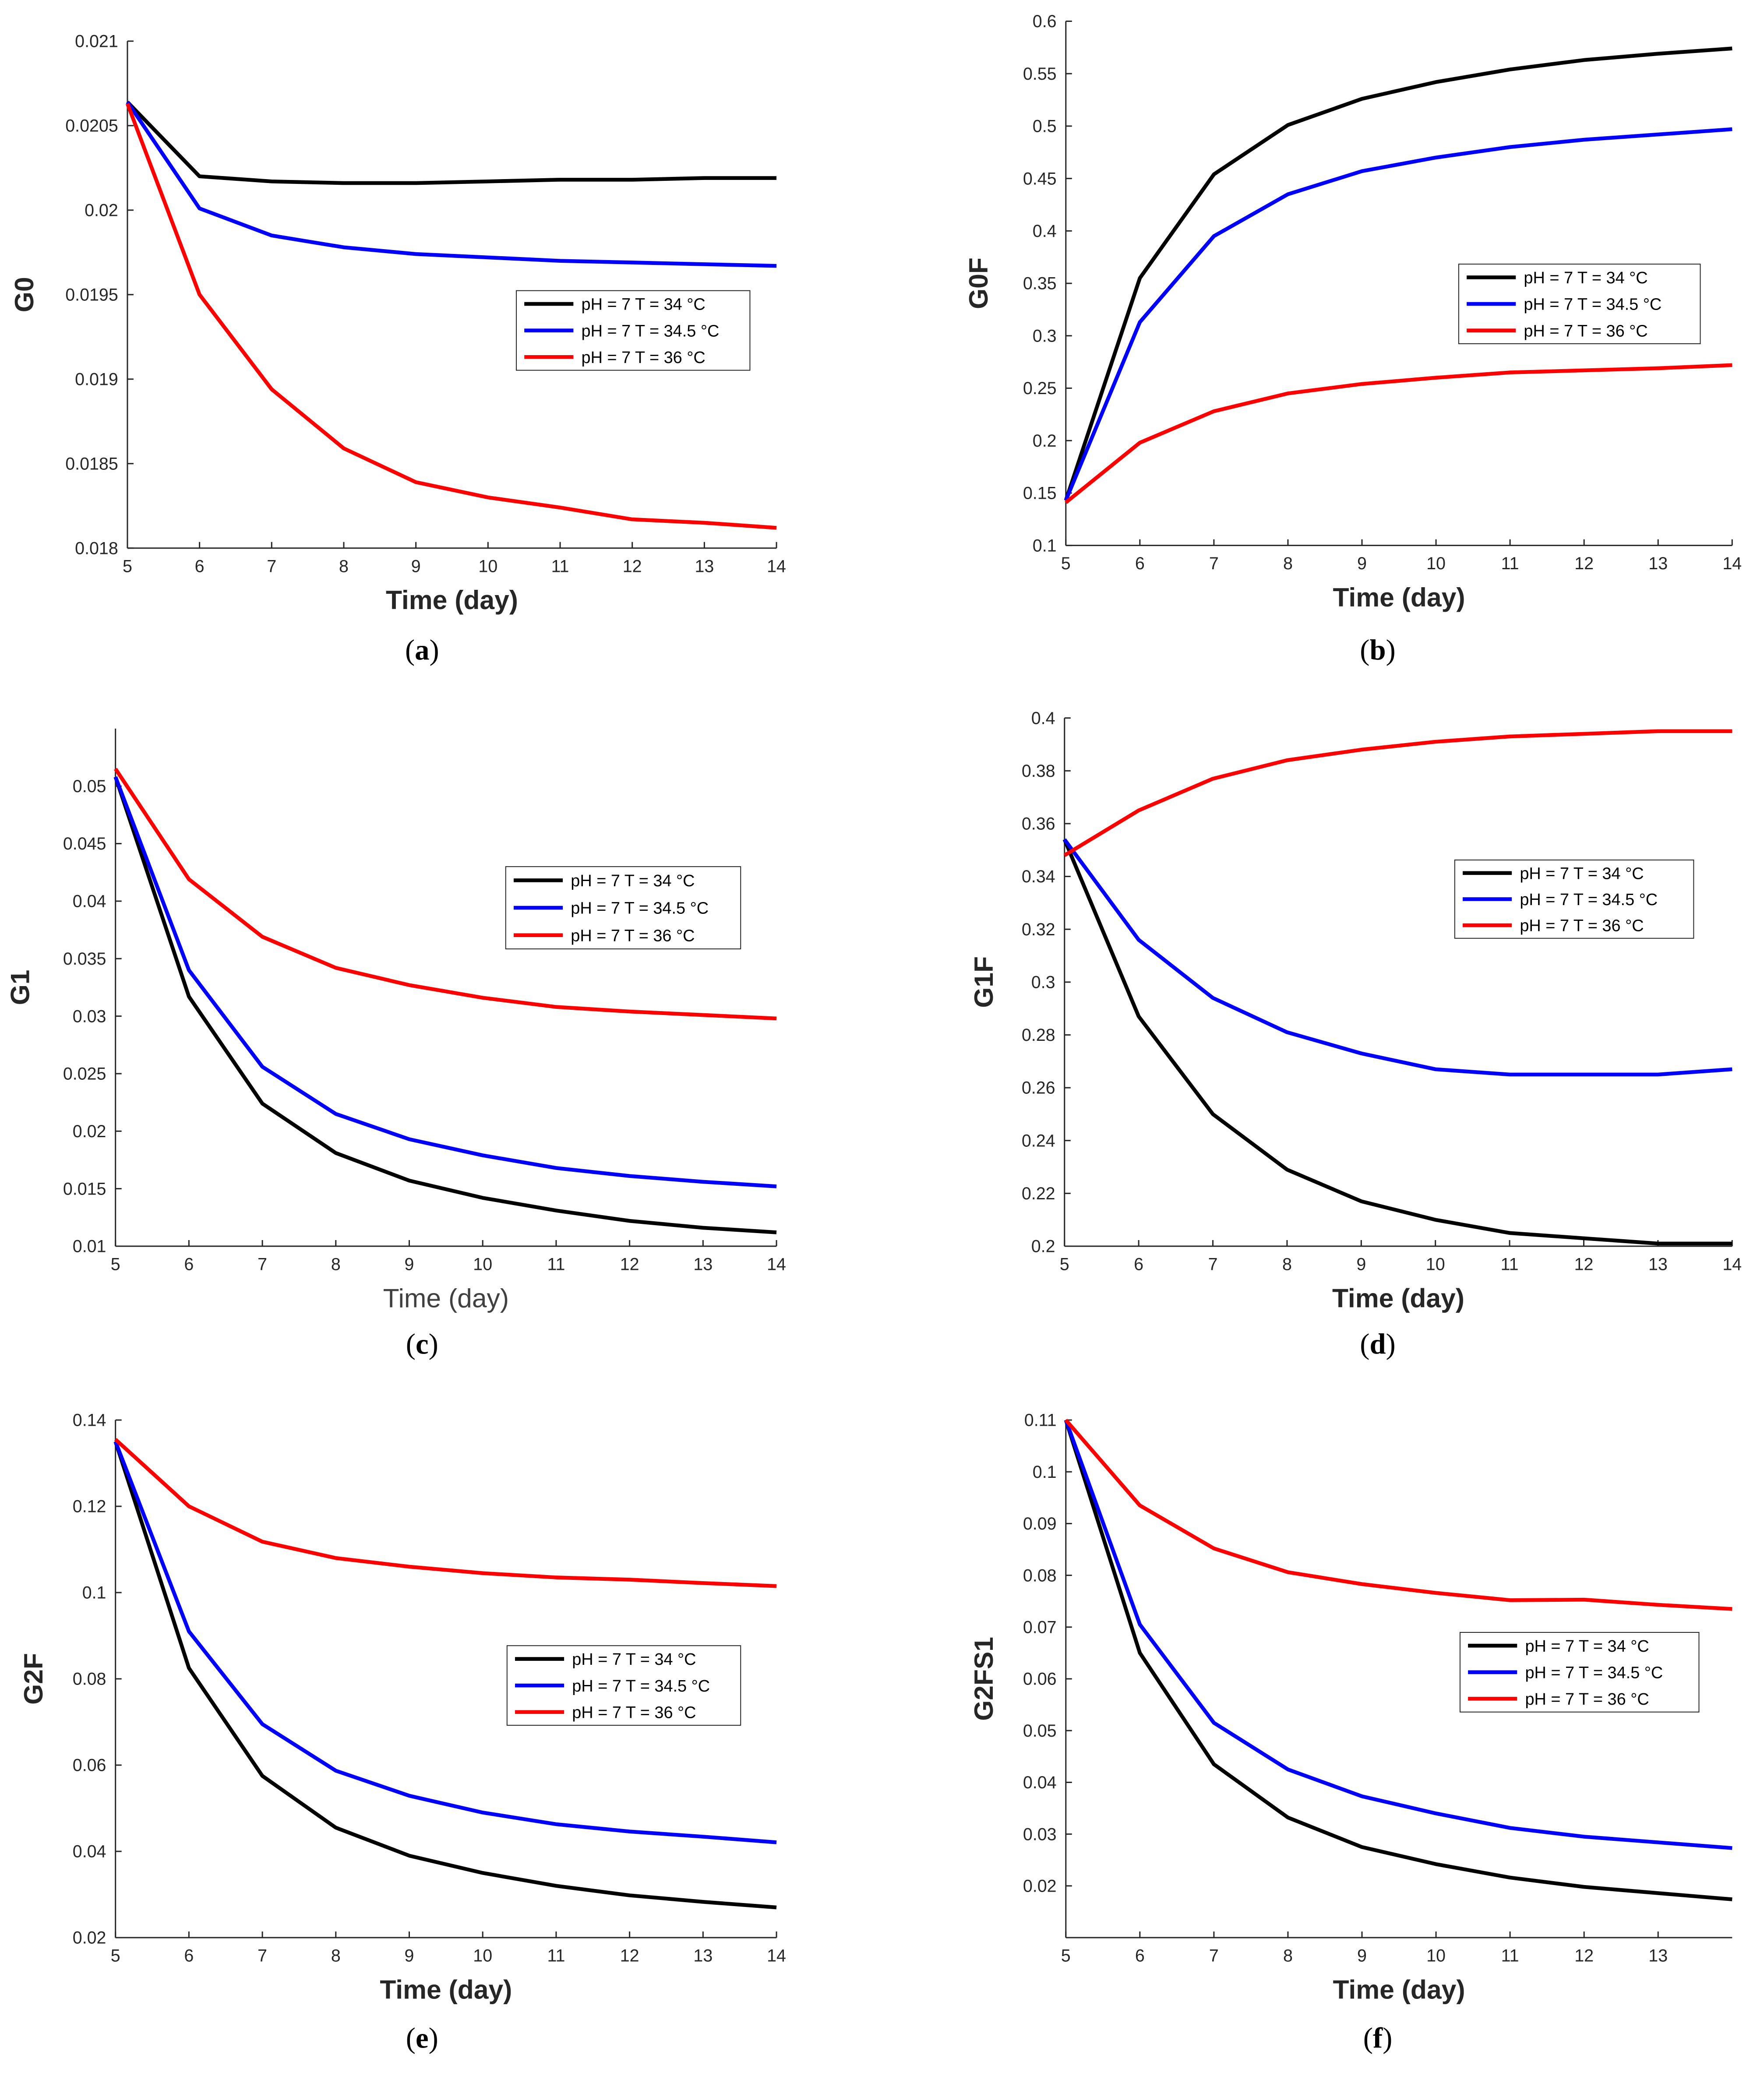 Image resolution: width=1764 pixels, height=2090 pixels. I want to click on y-tick-label: 0.38, so click(1038, 771).